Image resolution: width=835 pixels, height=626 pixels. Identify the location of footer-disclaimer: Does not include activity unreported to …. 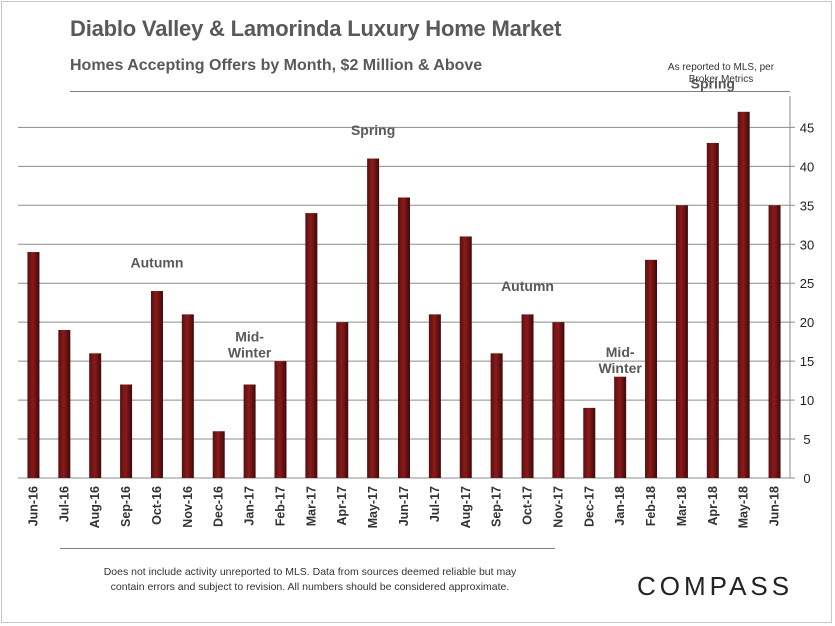
(310, 580).